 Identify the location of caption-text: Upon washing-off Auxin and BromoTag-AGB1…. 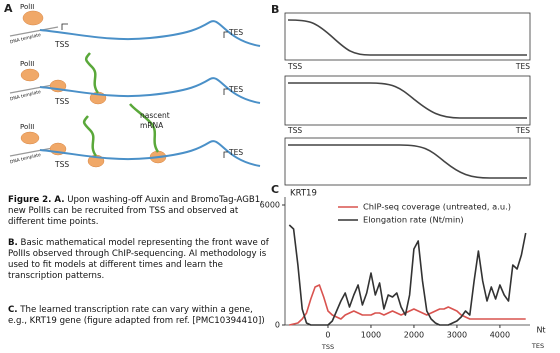
(136, 211).